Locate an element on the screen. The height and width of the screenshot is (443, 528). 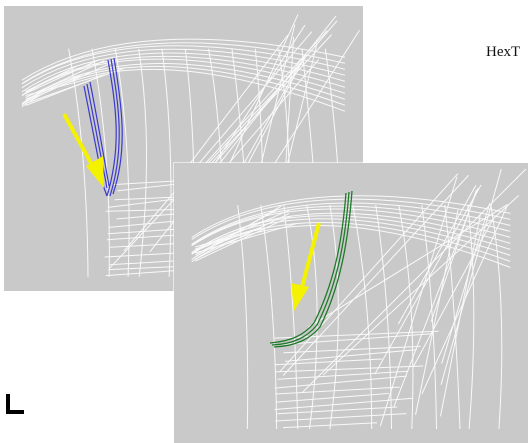
corner-mark is located at coordinates (15, 404).